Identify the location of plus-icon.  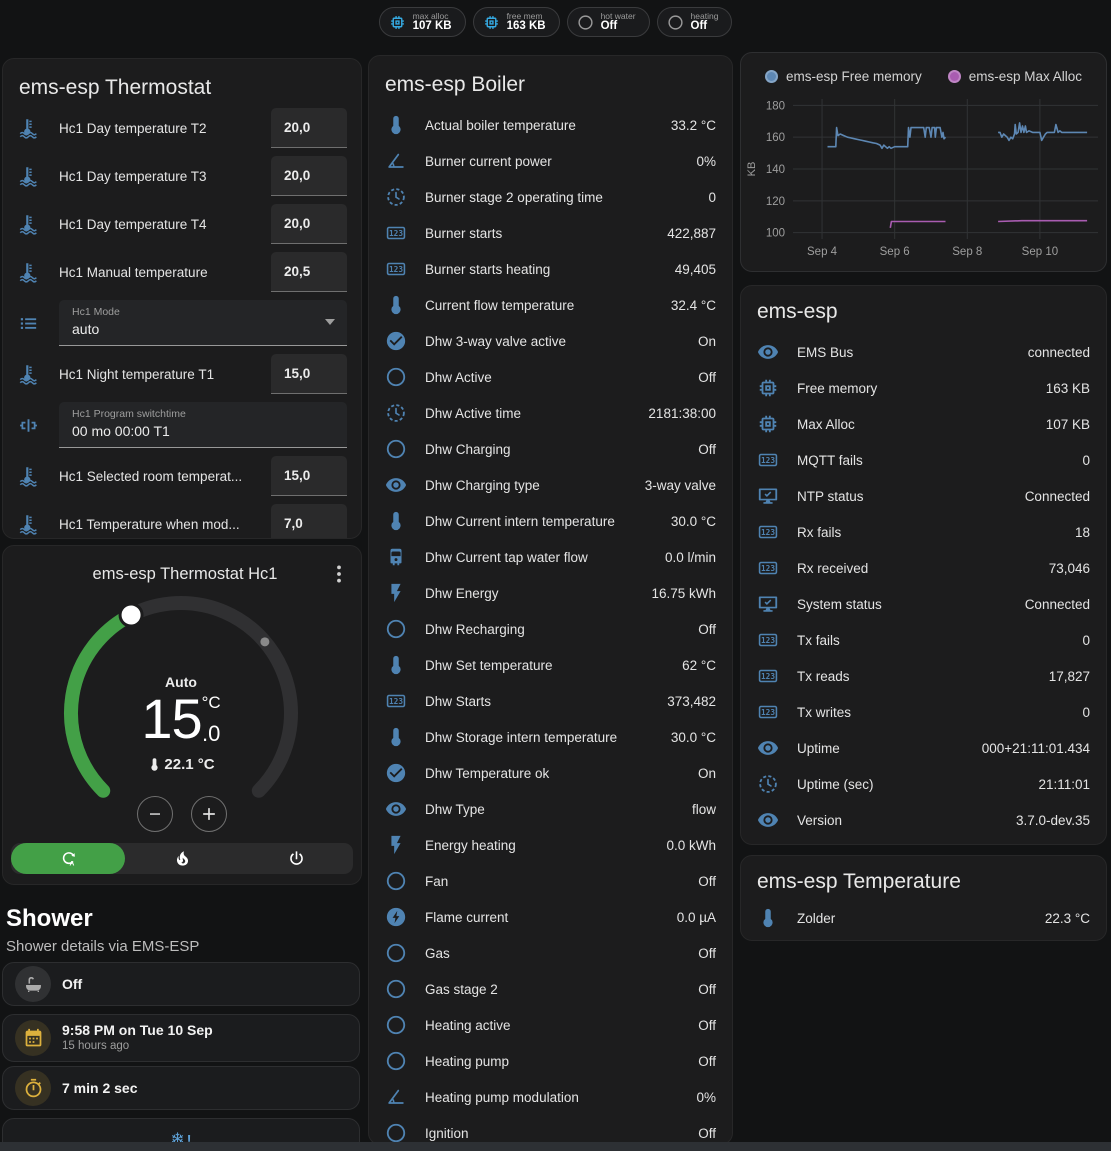
(209, 814).